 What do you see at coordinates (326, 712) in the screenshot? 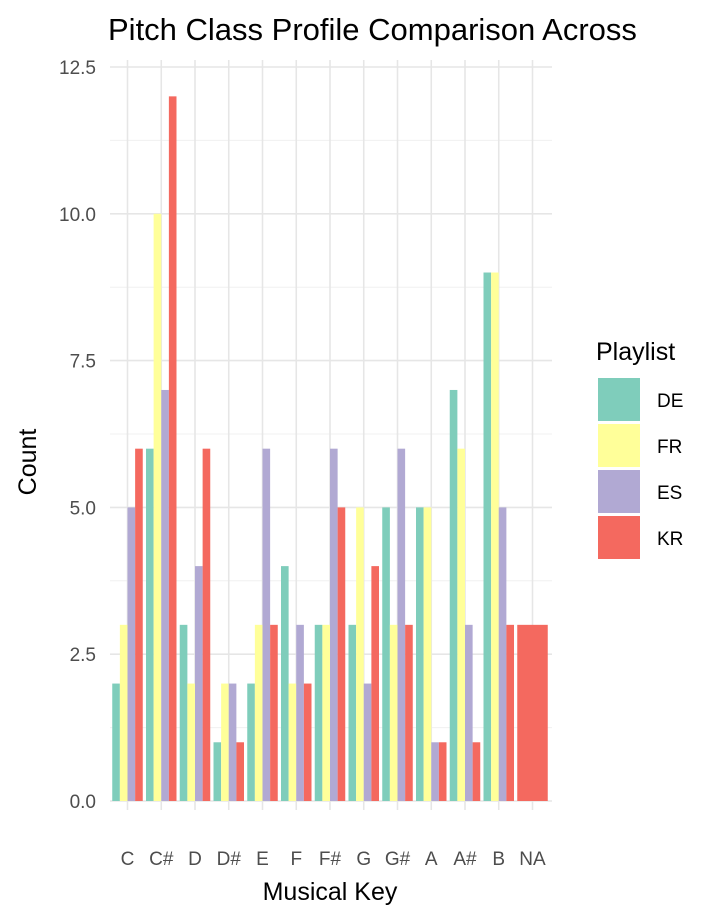
I see `bar-fr-fsharp` at bounding box center [326, 712].